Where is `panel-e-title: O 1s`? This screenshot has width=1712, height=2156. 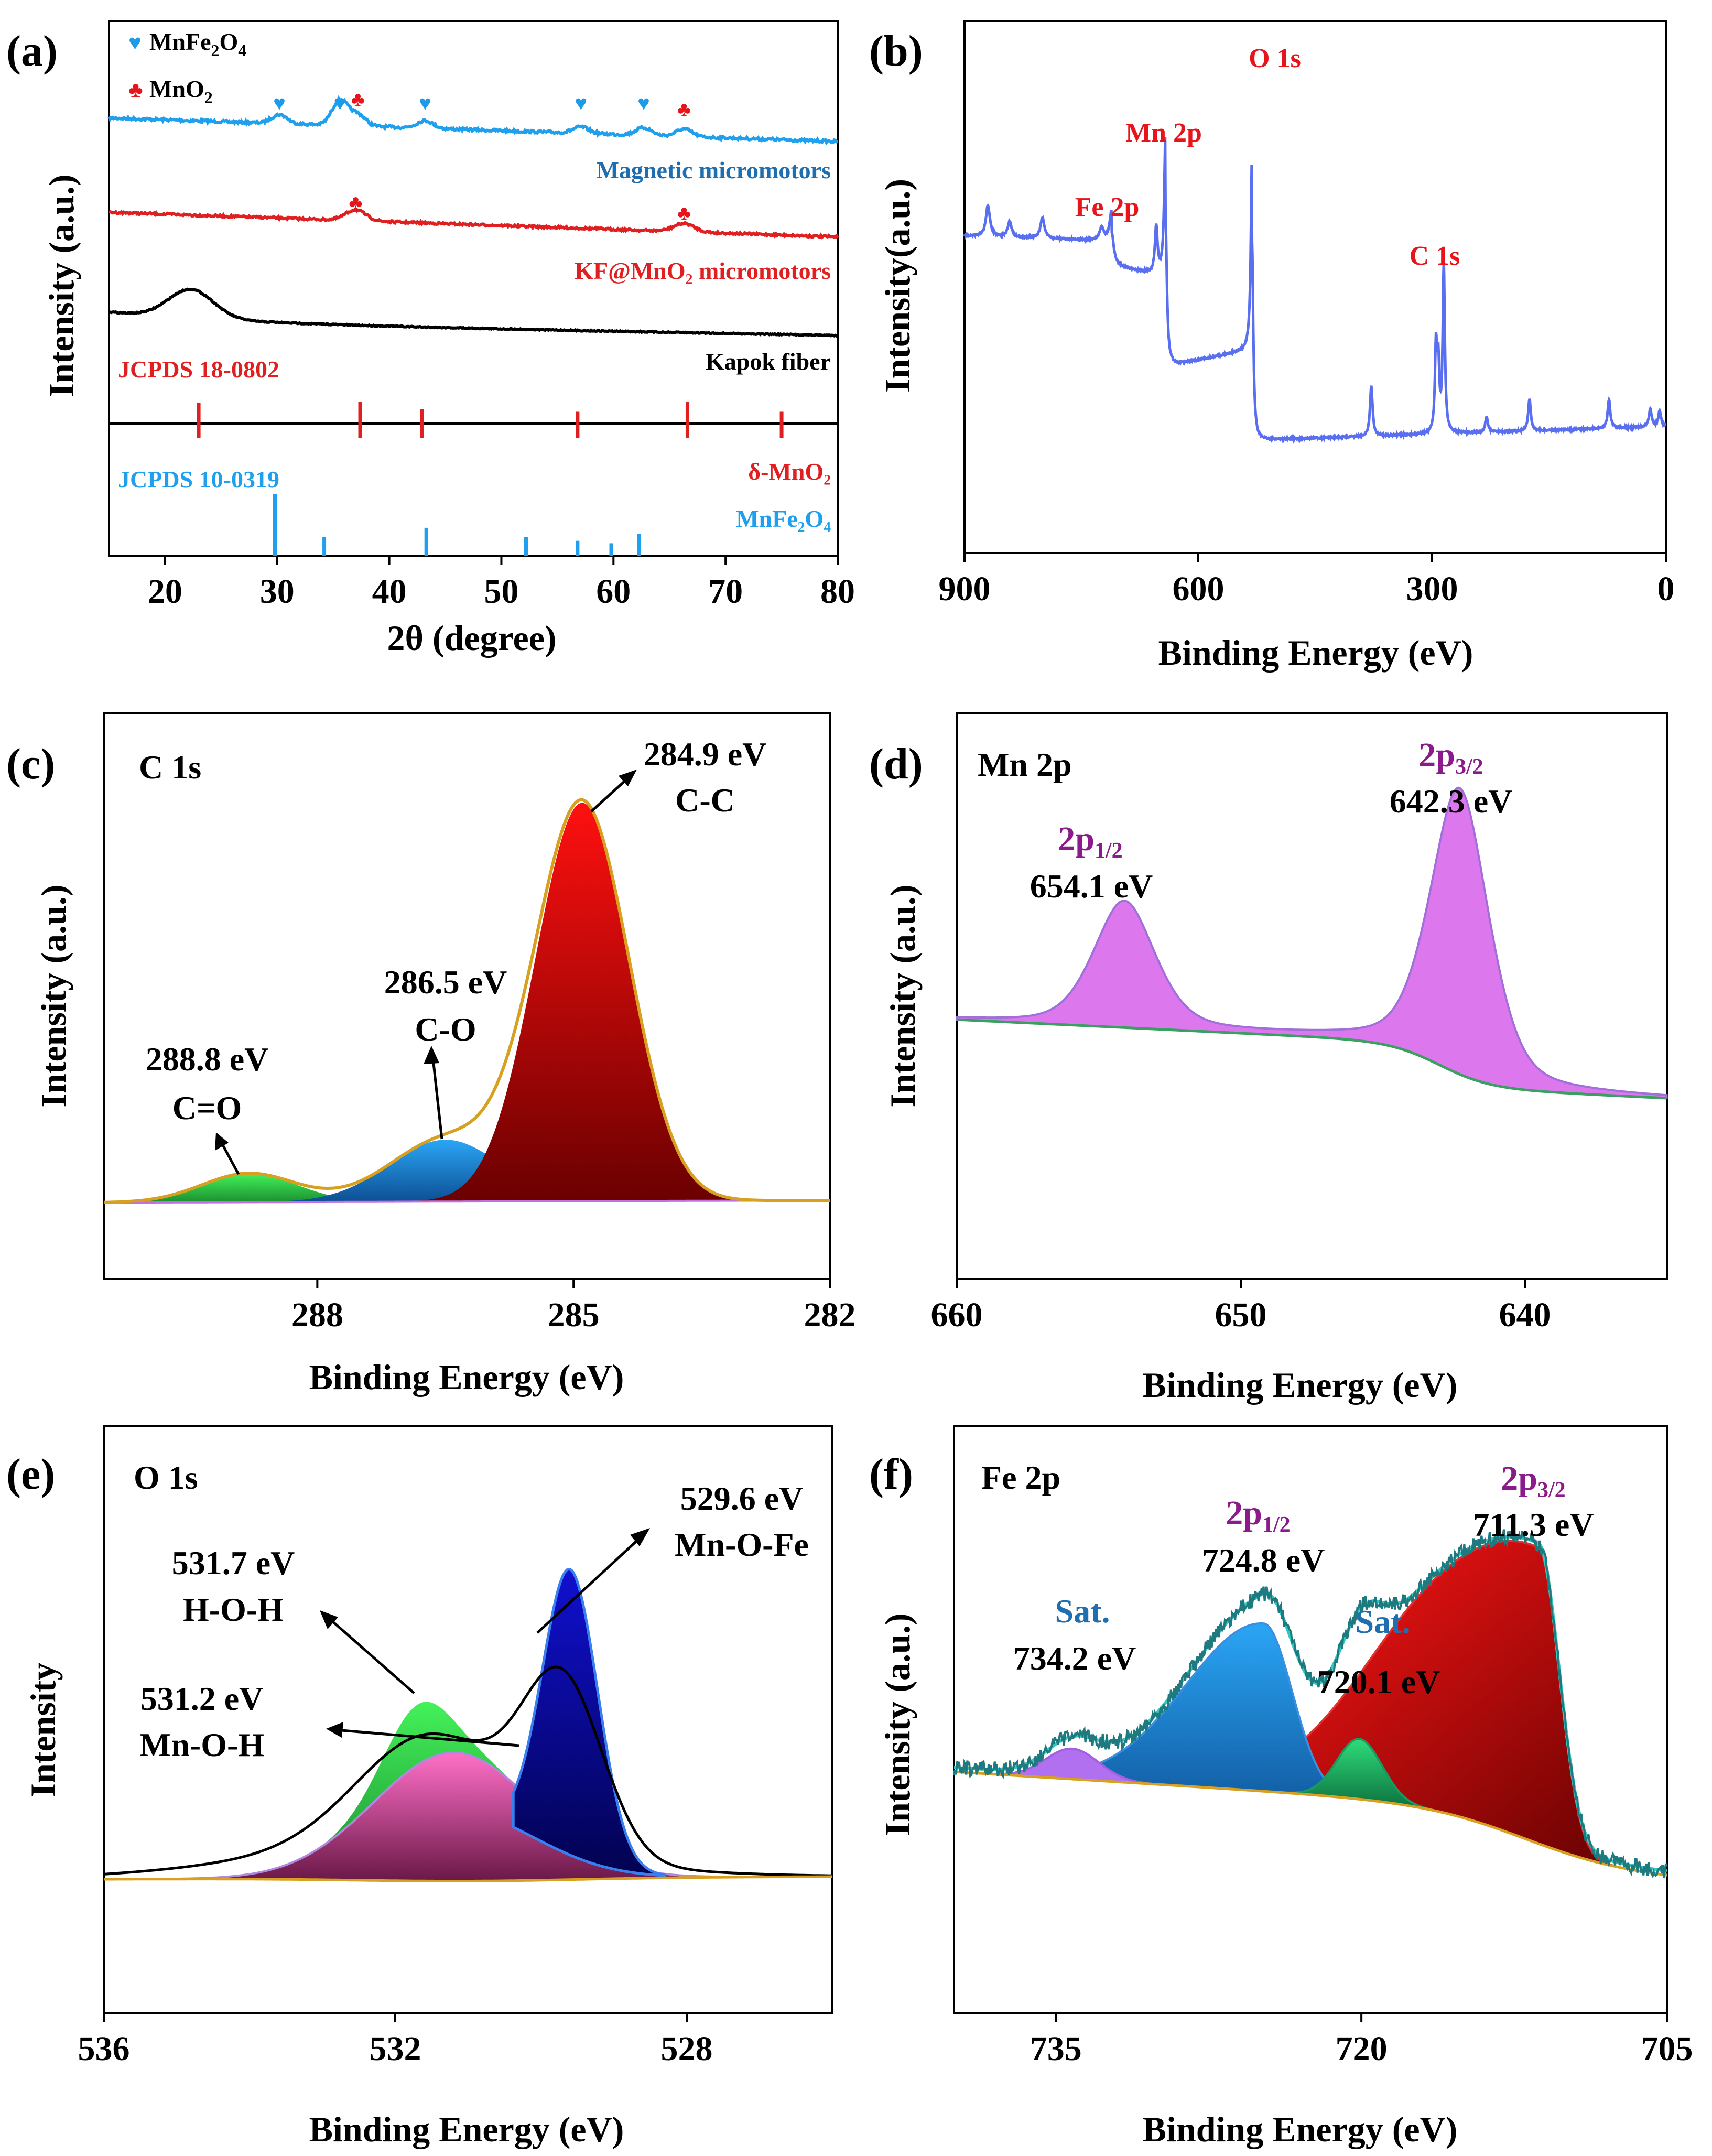
panel-e-title: O 1s is located at coordinates (166, 1477).